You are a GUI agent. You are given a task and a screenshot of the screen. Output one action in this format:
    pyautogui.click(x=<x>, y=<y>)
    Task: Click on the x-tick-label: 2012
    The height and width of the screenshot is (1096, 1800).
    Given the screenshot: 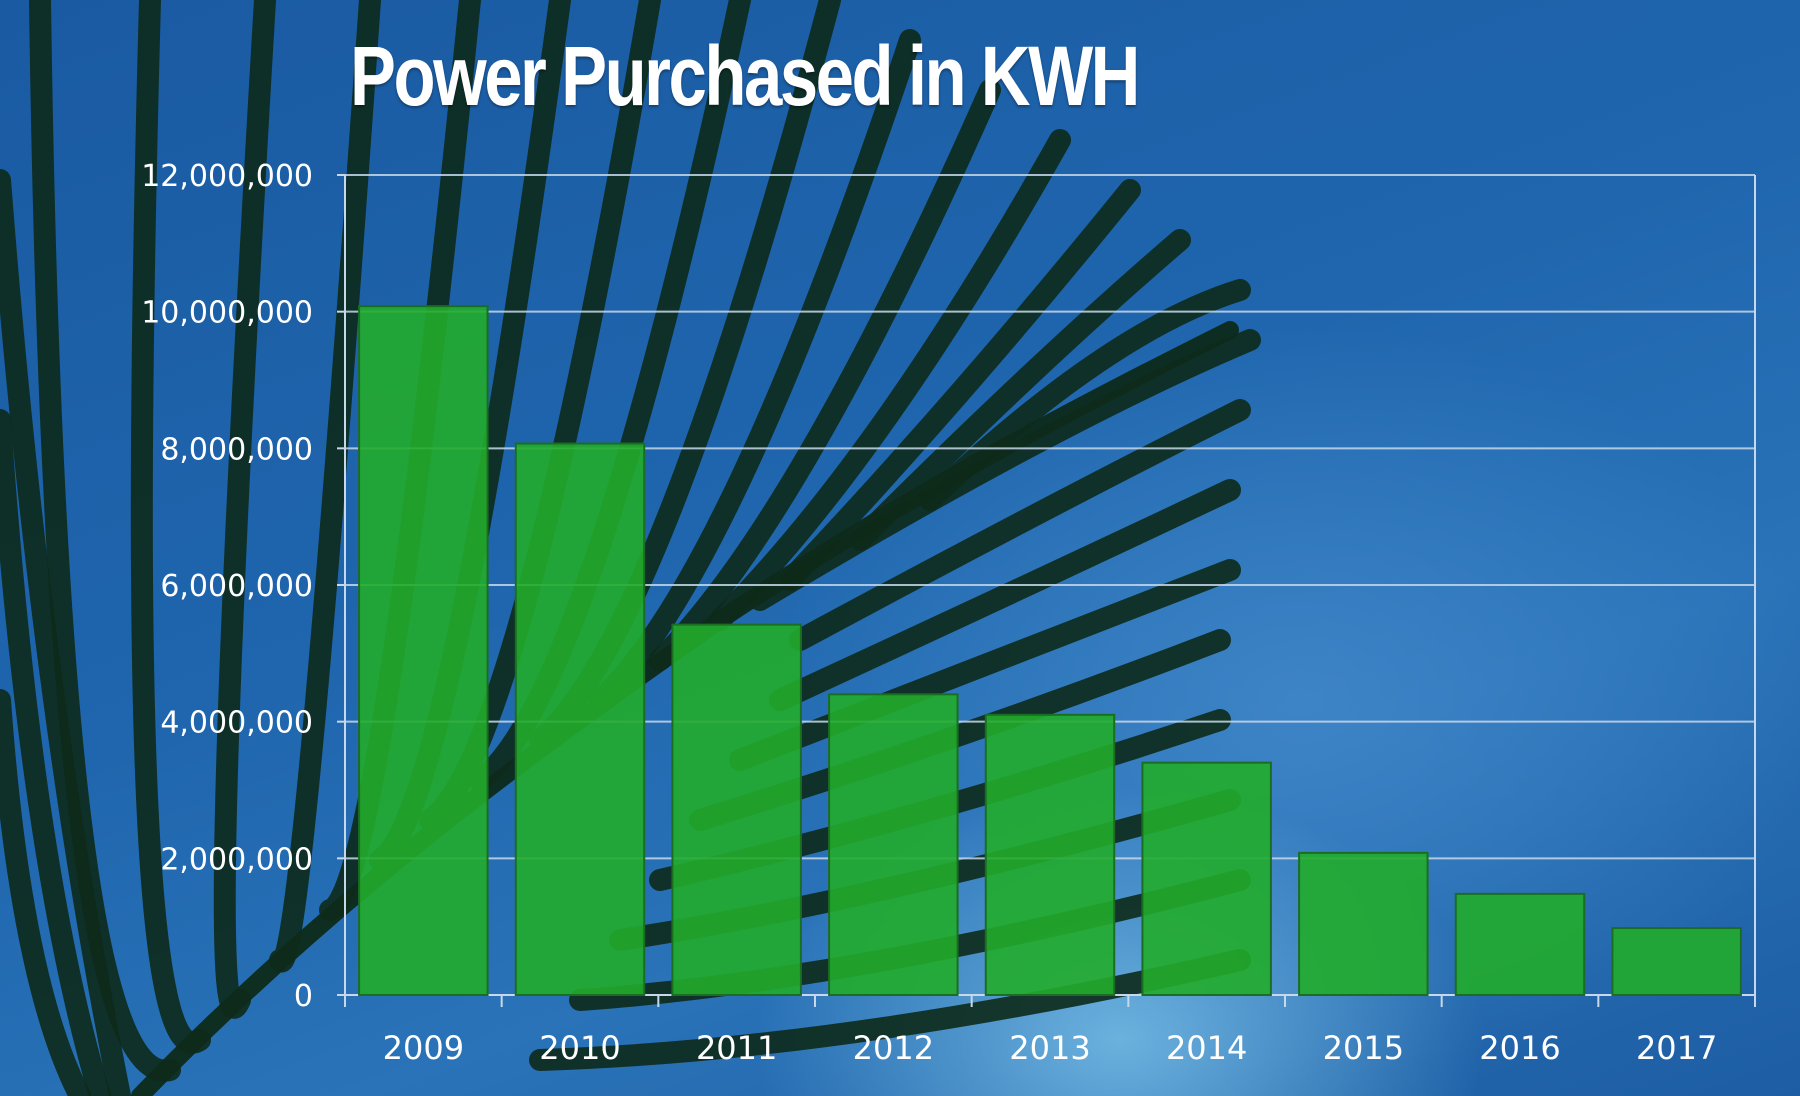 What is the action you would take?
    pyautogui.click(x=893, y=1048)
    